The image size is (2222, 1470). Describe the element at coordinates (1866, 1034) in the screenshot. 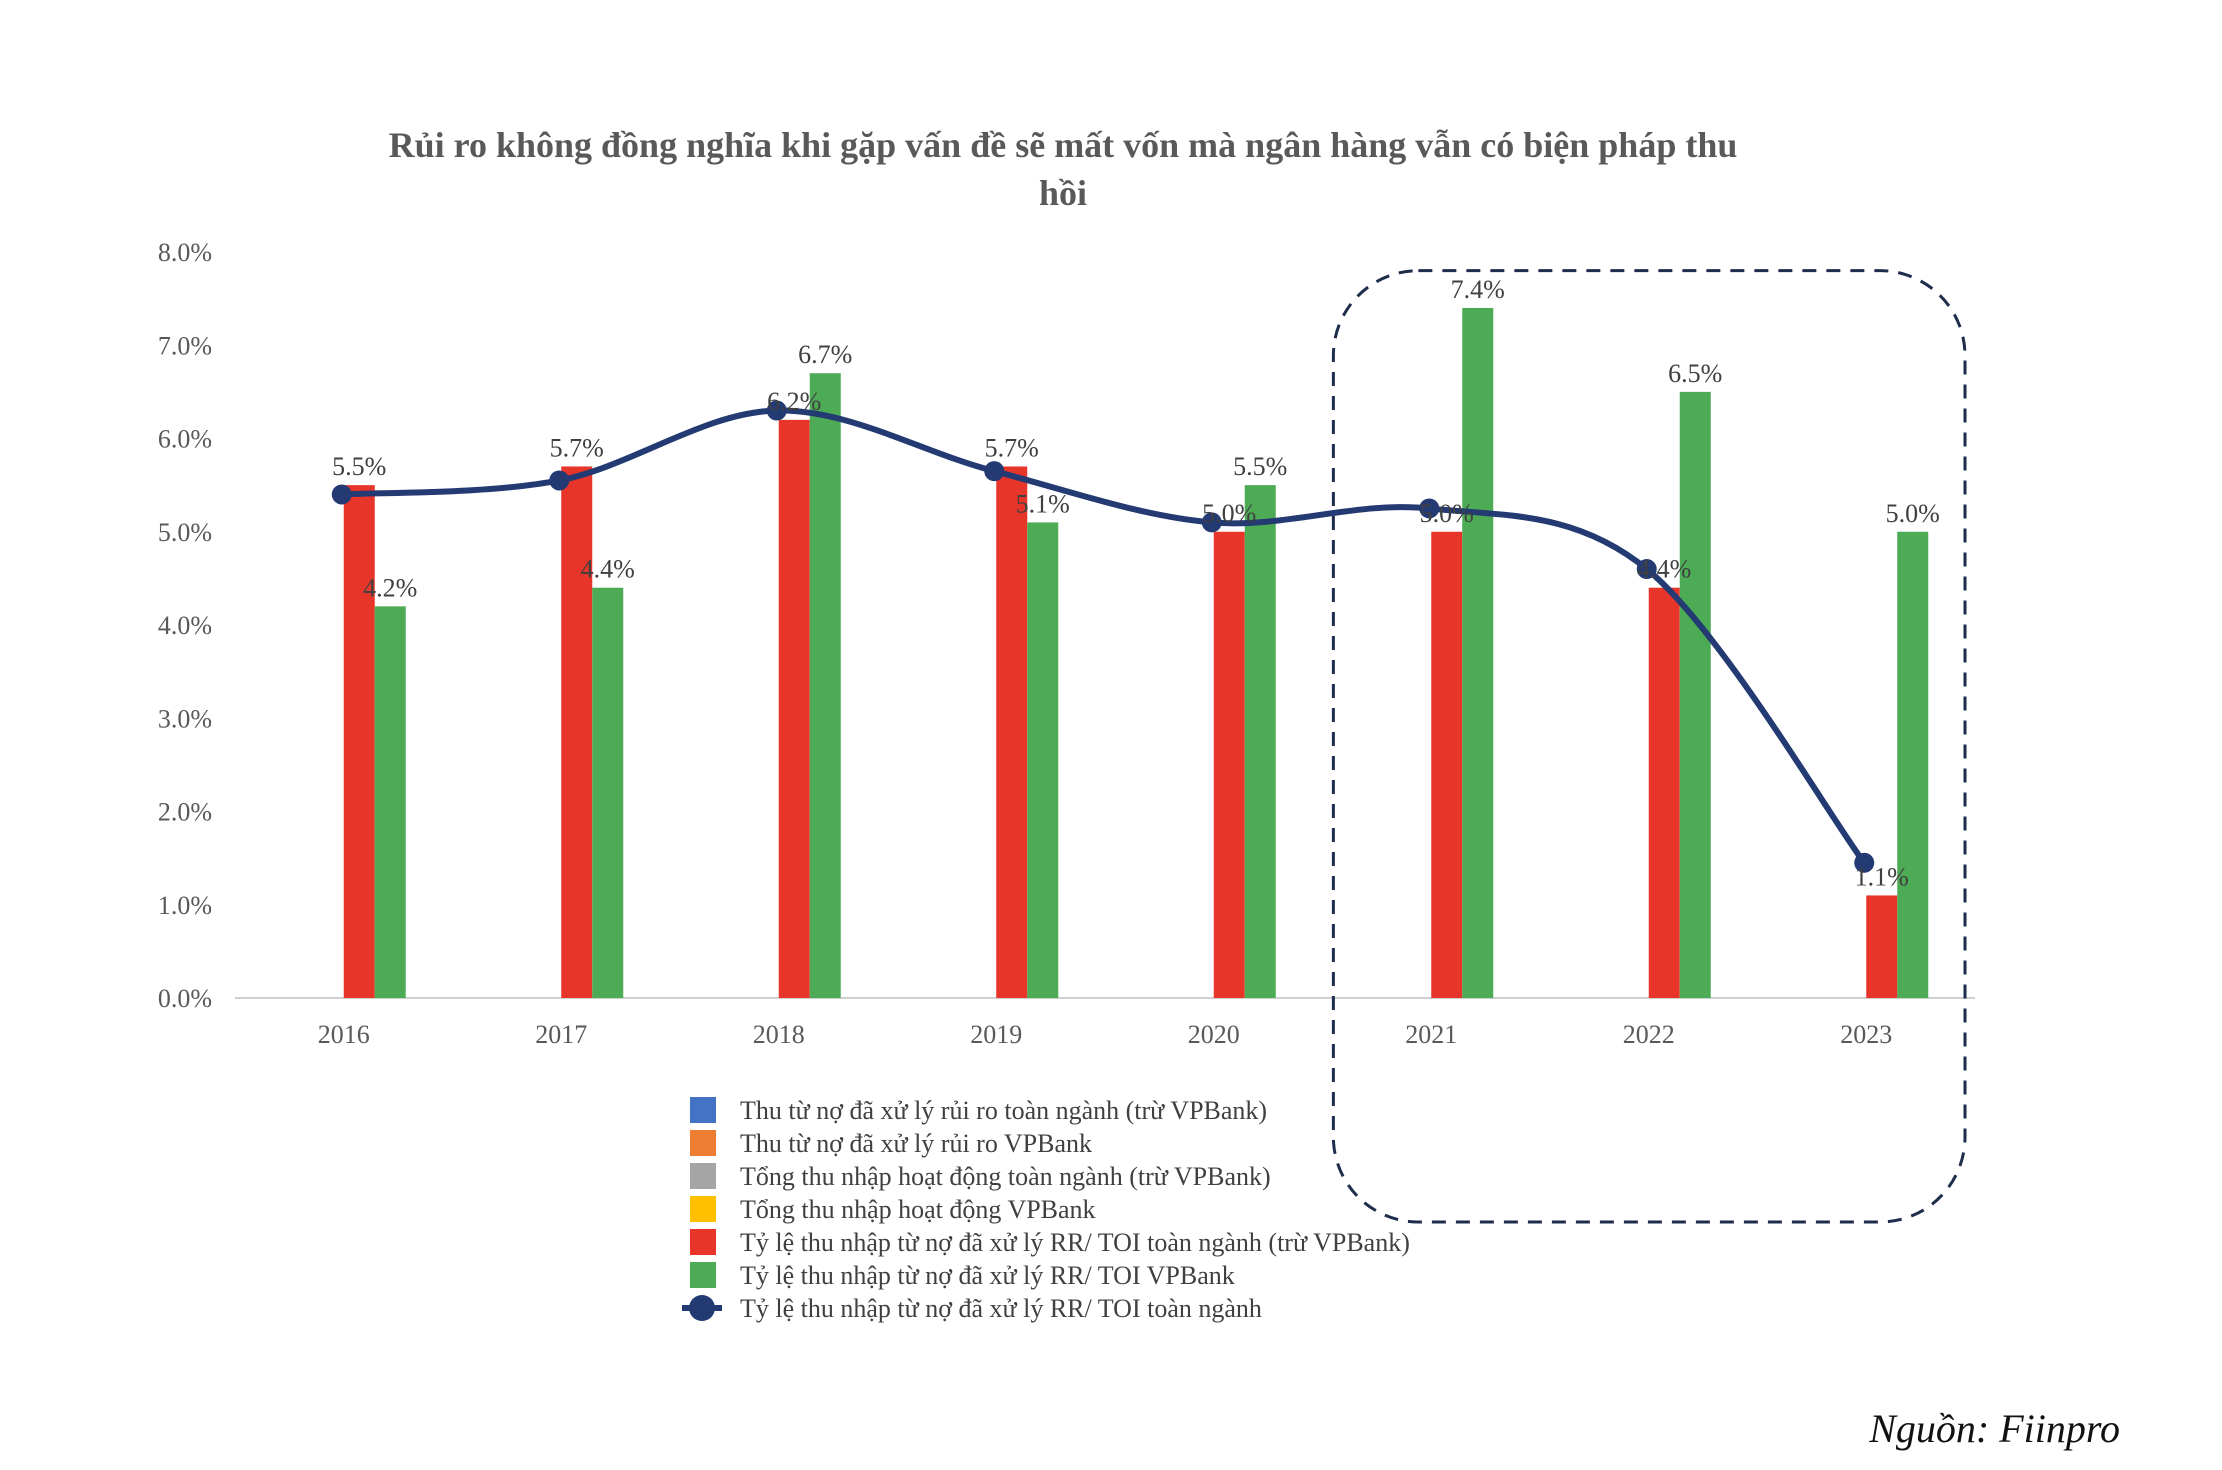

I see `x-tick-label: 2023` at that location.